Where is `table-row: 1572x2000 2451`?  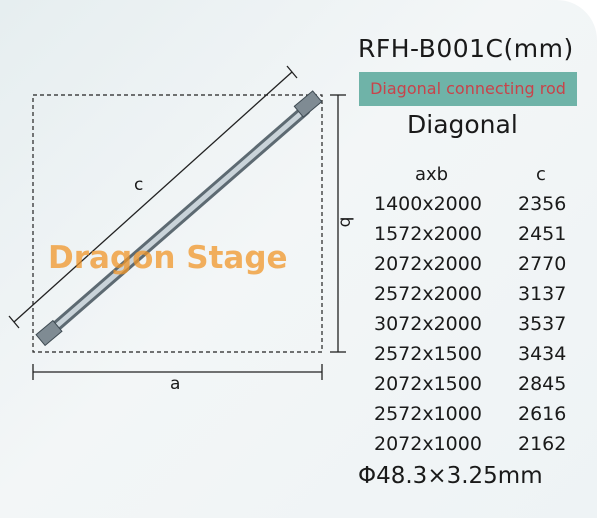
table-row: 1572x2000 2451 is located at coordinates (480, 238).